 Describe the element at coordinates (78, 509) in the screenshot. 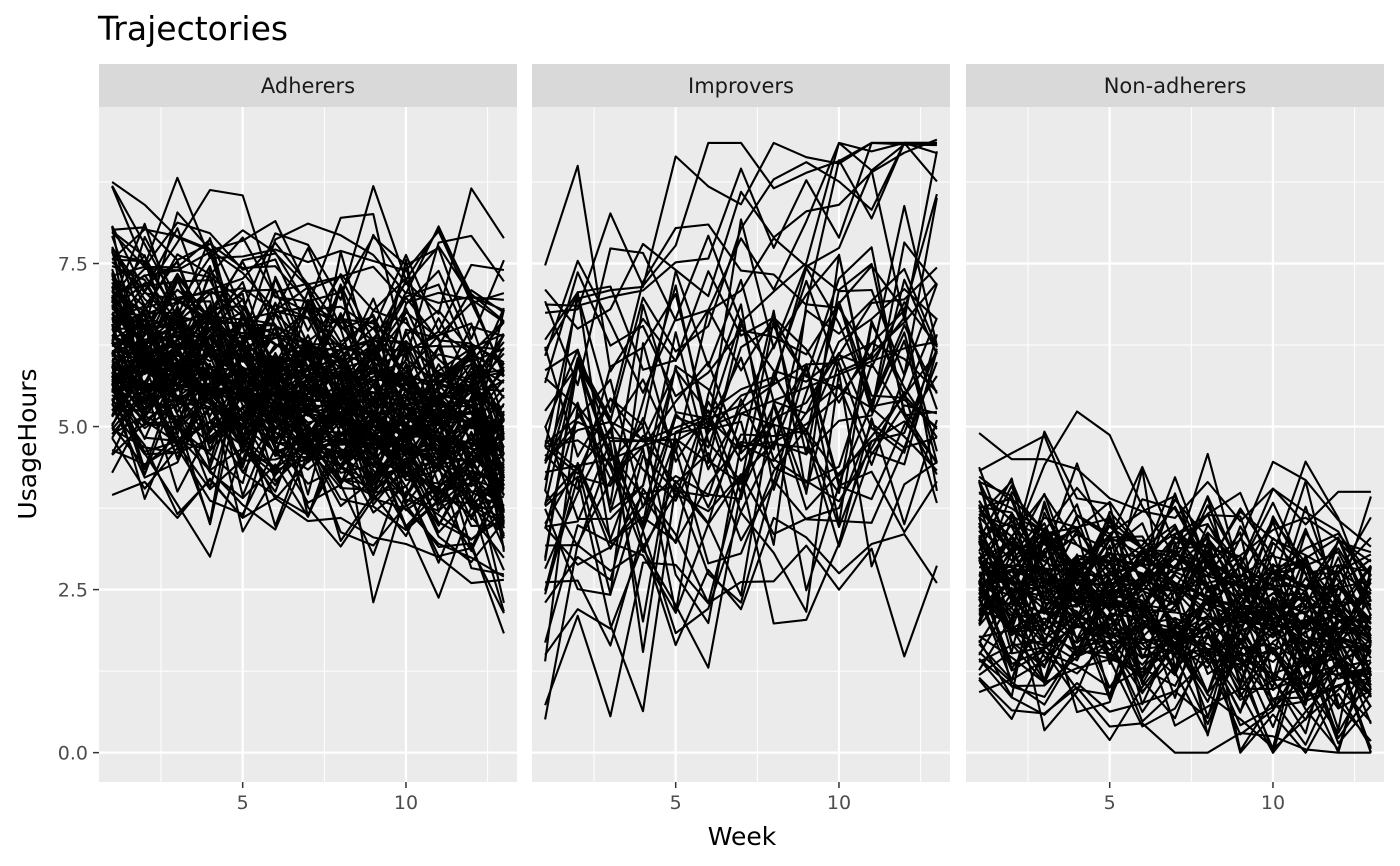

I see `y-axis: 0.0 2.5 5.0 7.5` at that location.